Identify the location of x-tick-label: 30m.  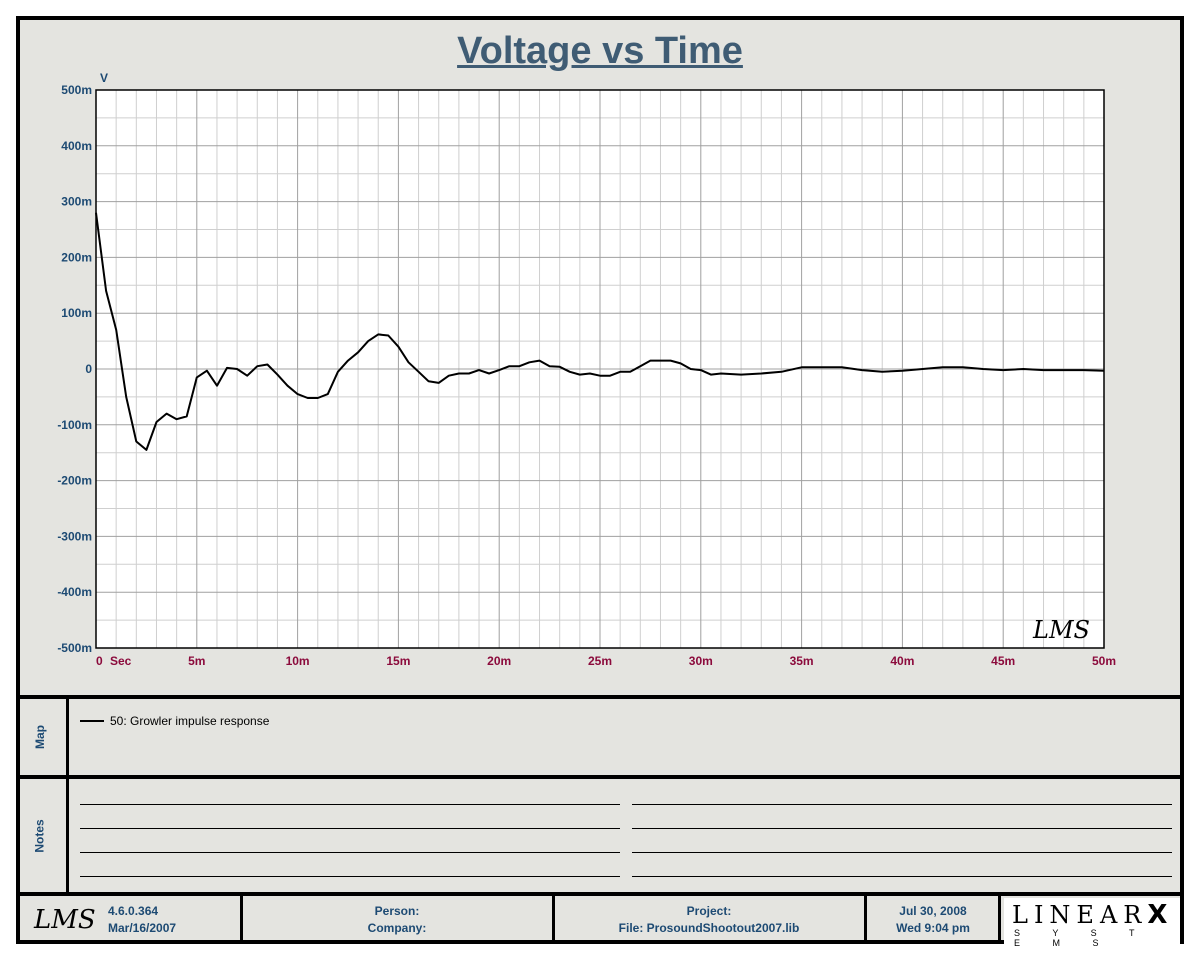
(701, 661).